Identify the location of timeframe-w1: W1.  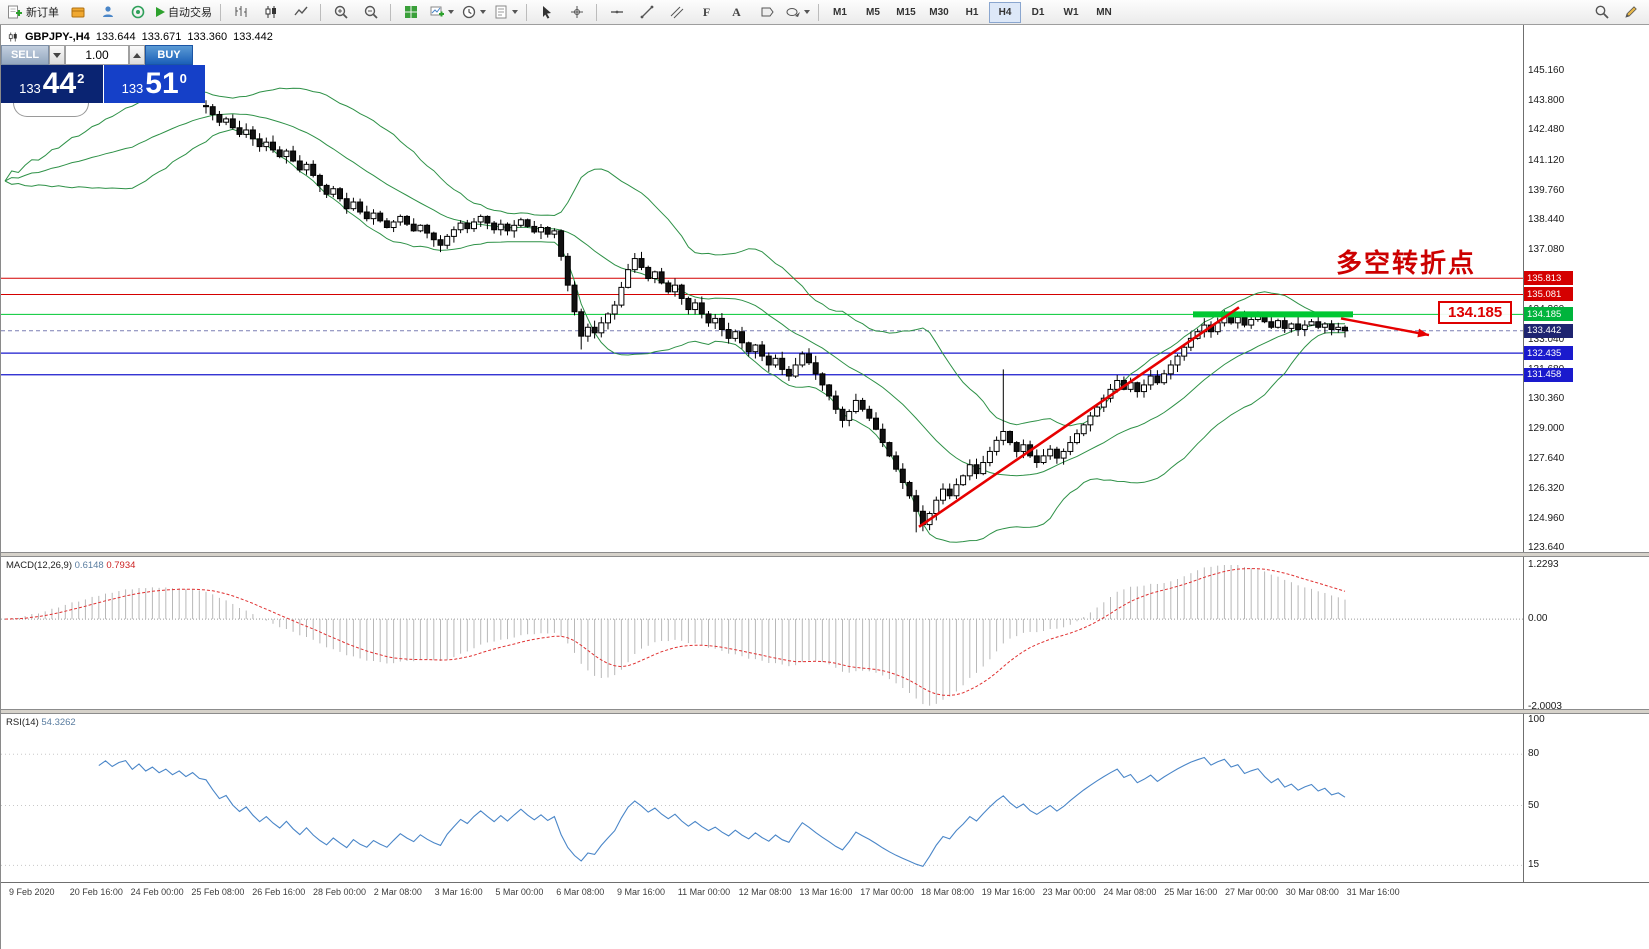
(1071, 12).